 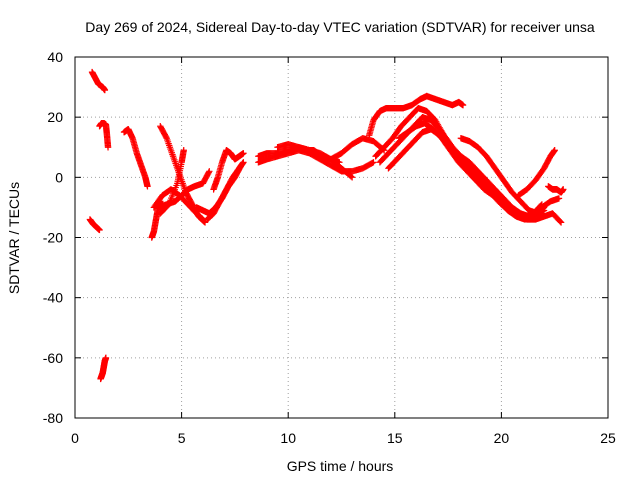 I want to click on series-arc-d3, so click(x=228, y=170).